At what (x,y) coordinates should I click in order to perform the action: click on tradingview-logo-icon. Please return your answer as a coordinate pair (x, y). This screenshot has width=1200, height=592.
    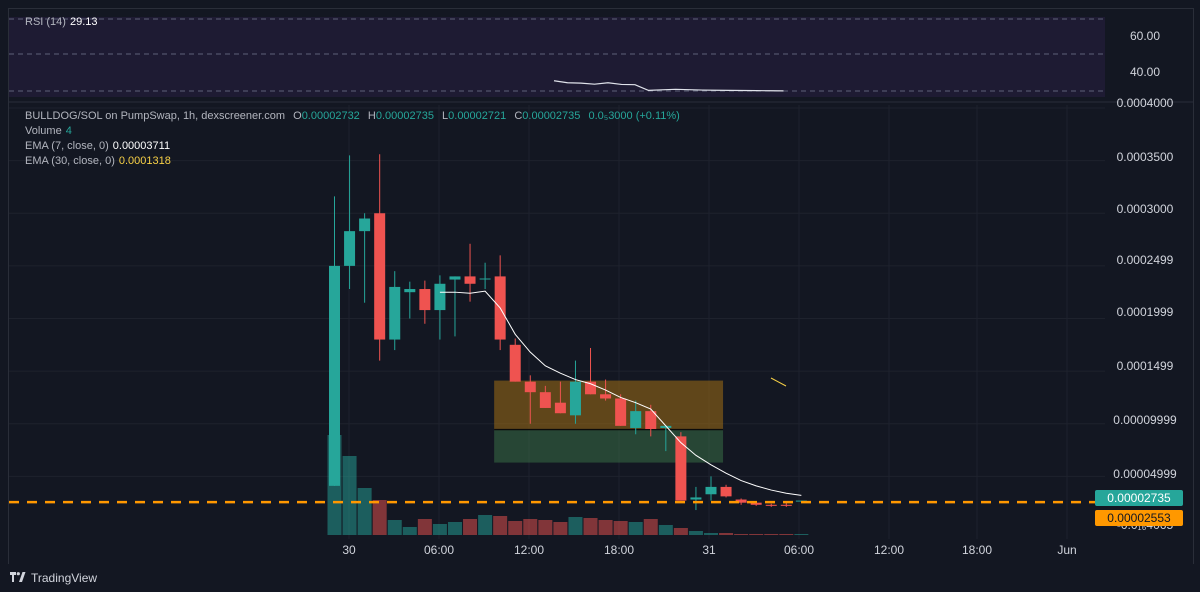
    Looking at the image, I should click on (18, 577).